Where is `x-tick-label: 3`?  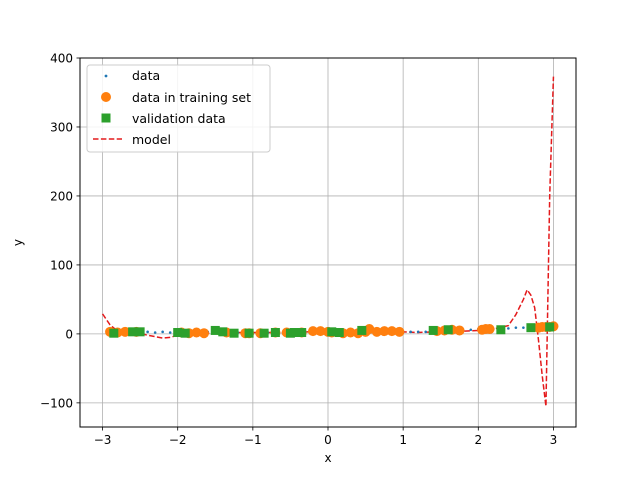
x-tick-label: 3 is located at coordinates (554, 440).